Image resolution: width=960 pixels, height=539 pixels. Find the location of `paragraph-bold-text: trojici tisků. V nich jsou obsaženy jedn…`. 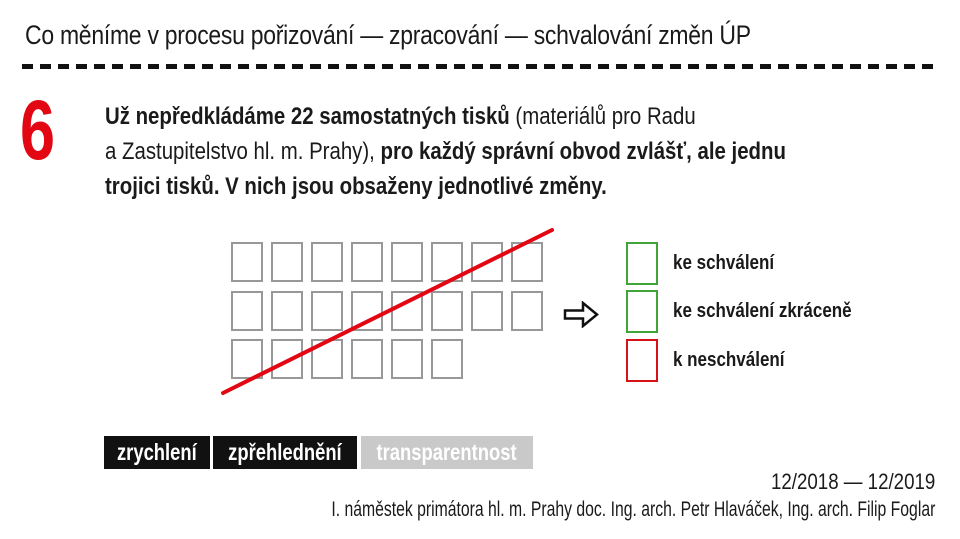

paragraph-bold-text: trojici tisků. V nich jsou obsaženy jedn… is located at coordinates (356, 186).